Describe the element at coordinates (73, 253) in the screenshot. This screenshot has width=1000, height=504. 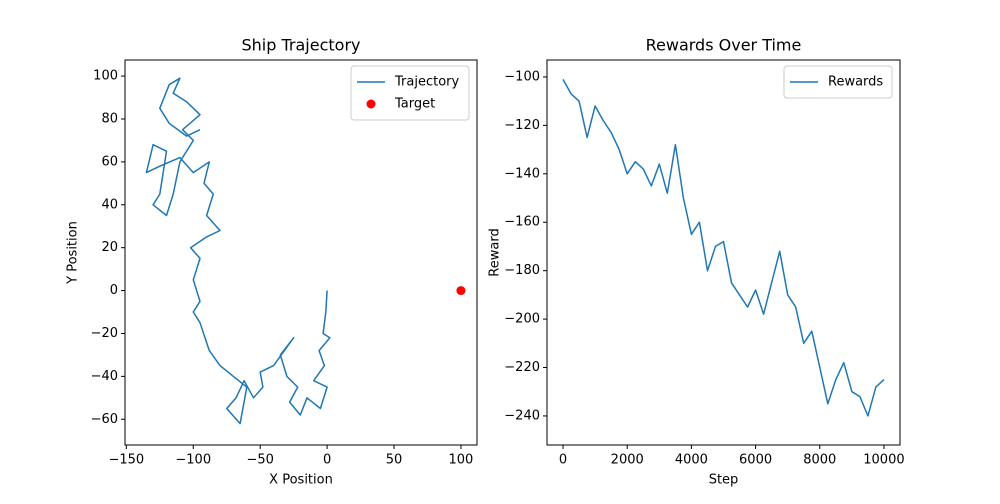
I see `y-axis-label: Y Position` at that location.